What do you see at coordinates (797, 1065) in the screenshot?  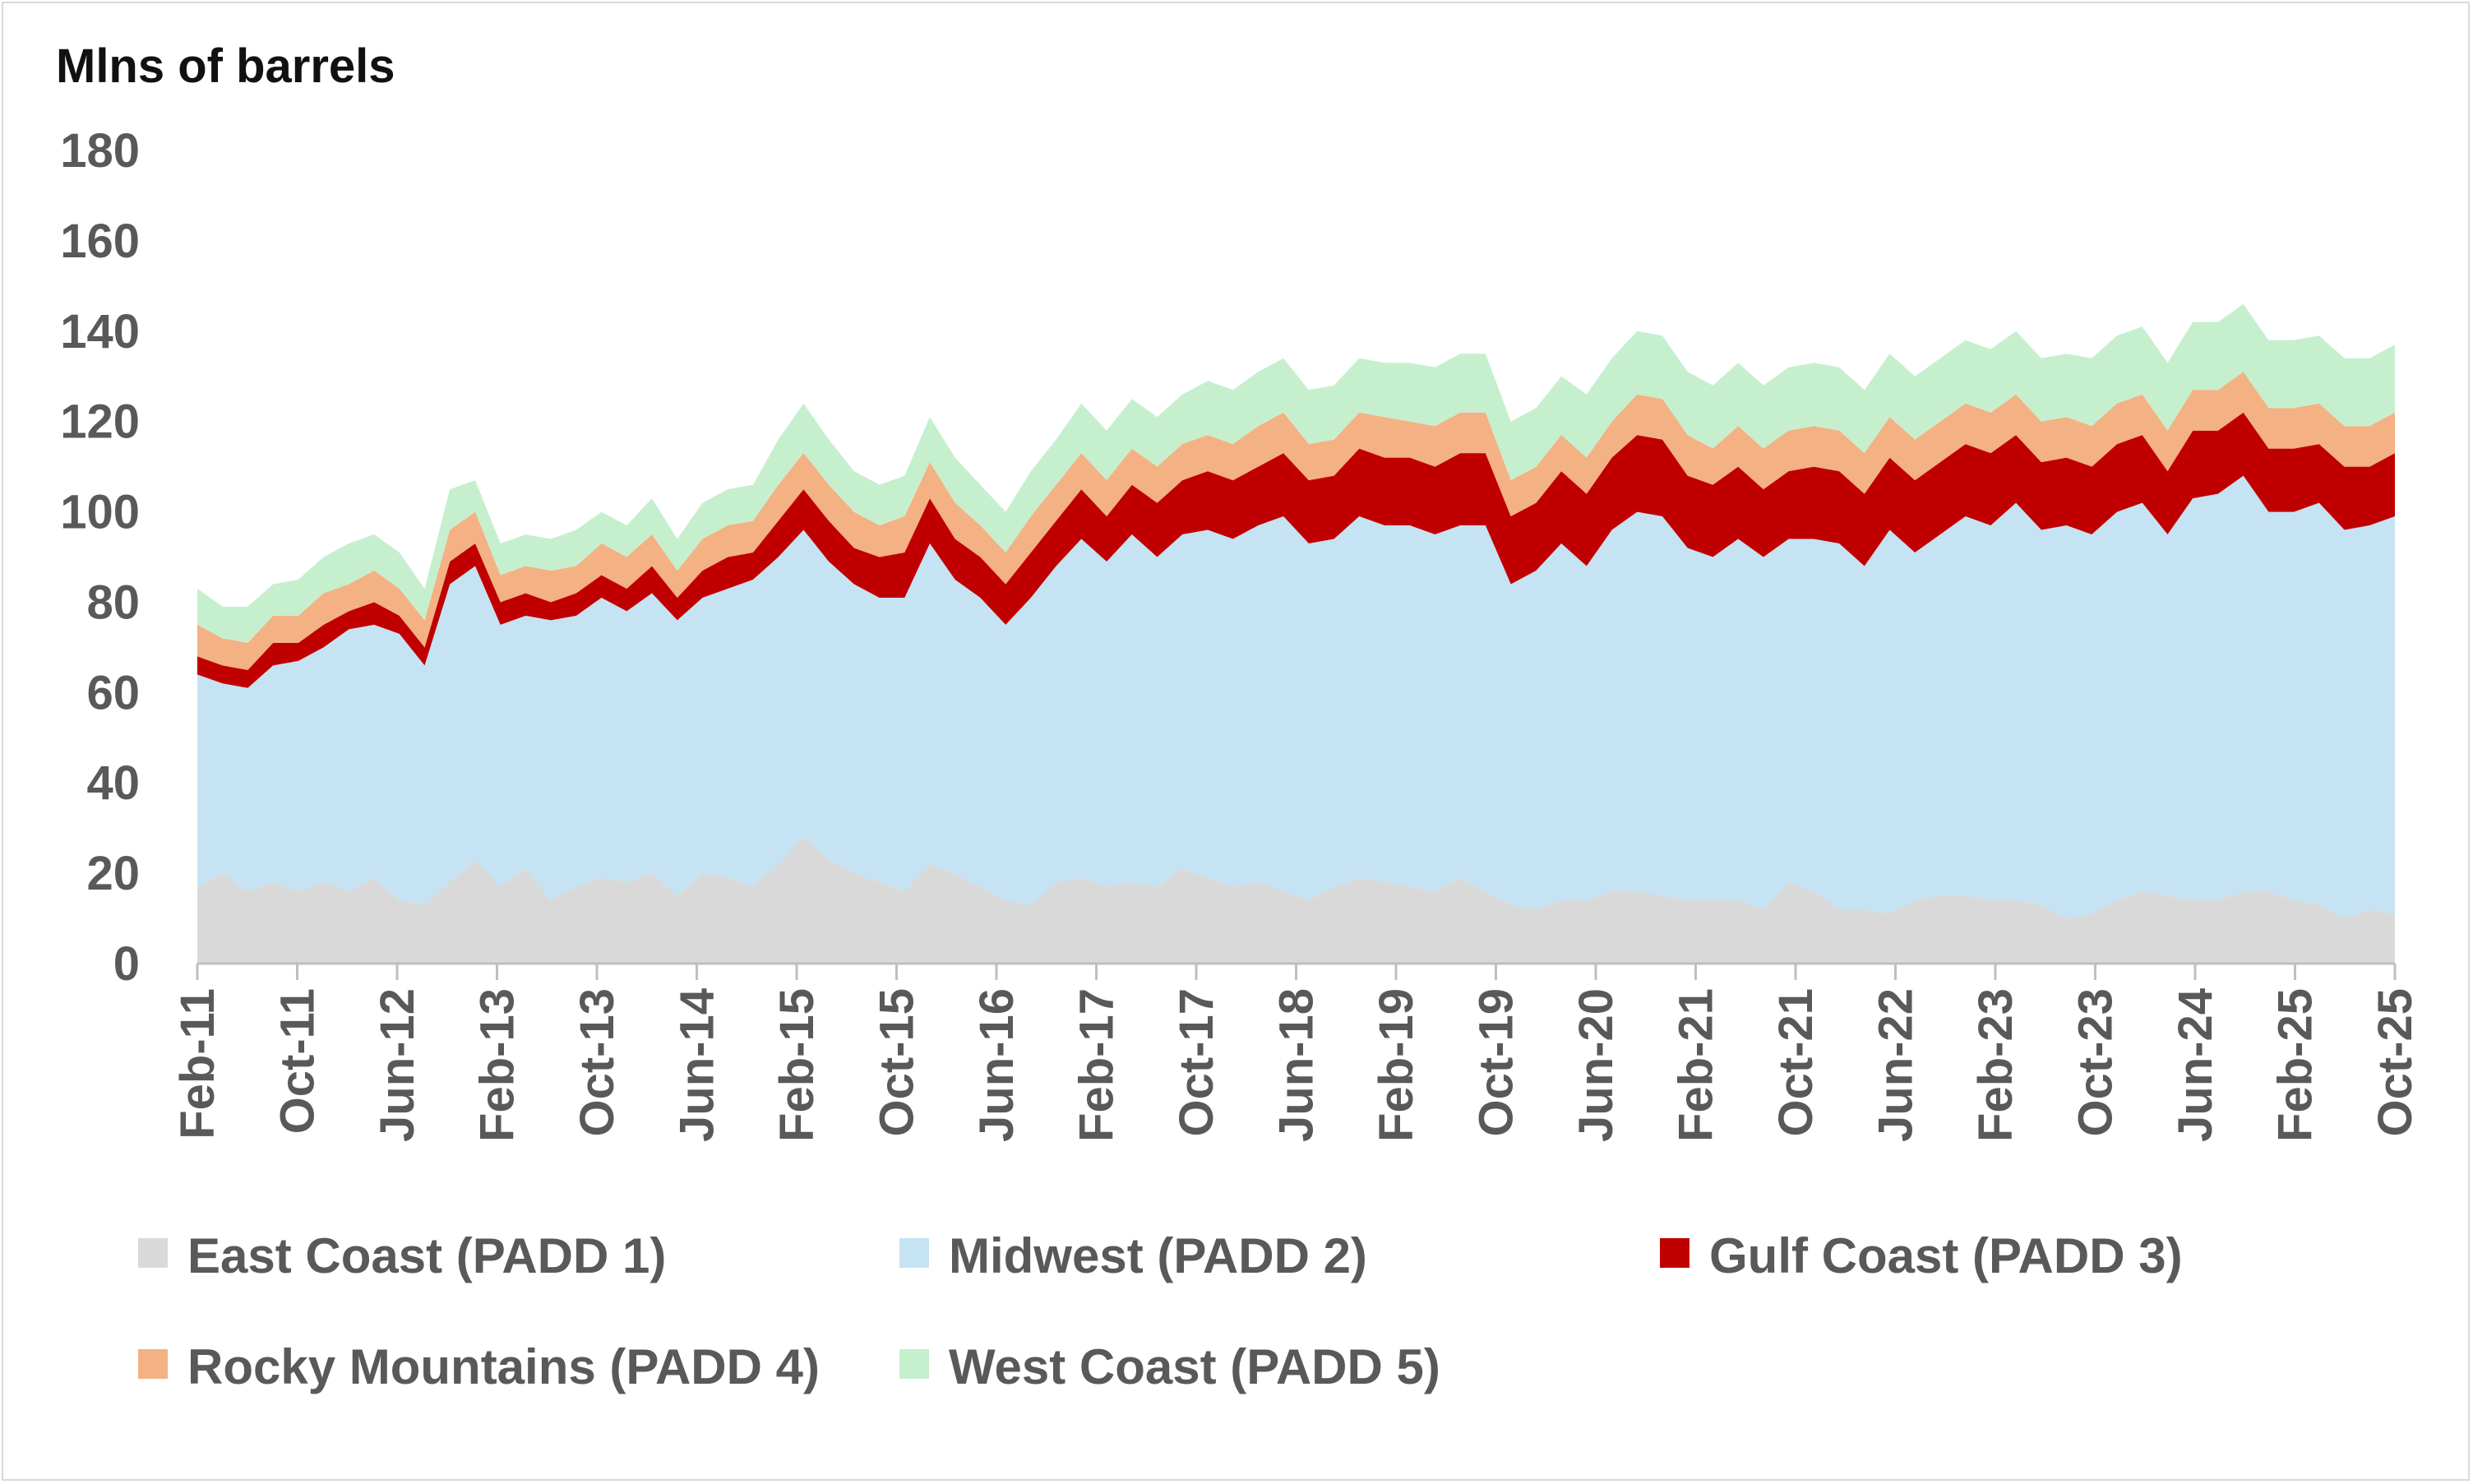 I see `x-tick-label: Feb-15` at bounding box center [797, 1065].